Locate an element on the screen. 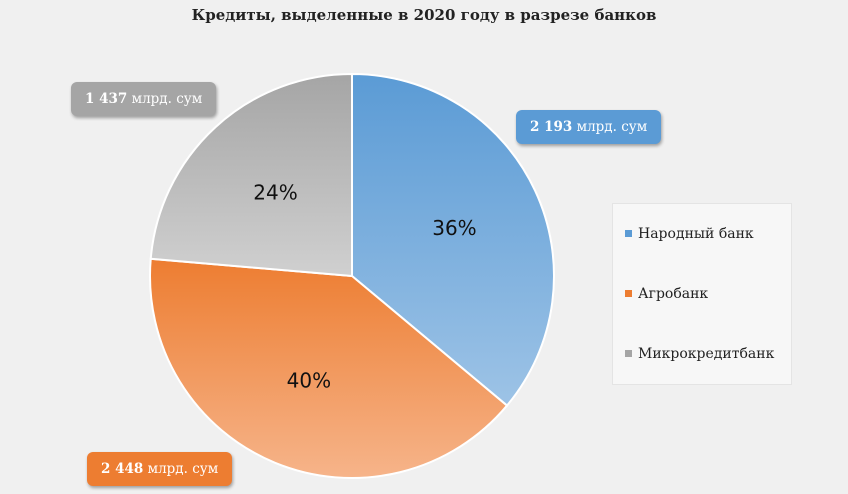  legend-item-mikrokredit: Микрокредитбанк is located at coordinates (699, 354).